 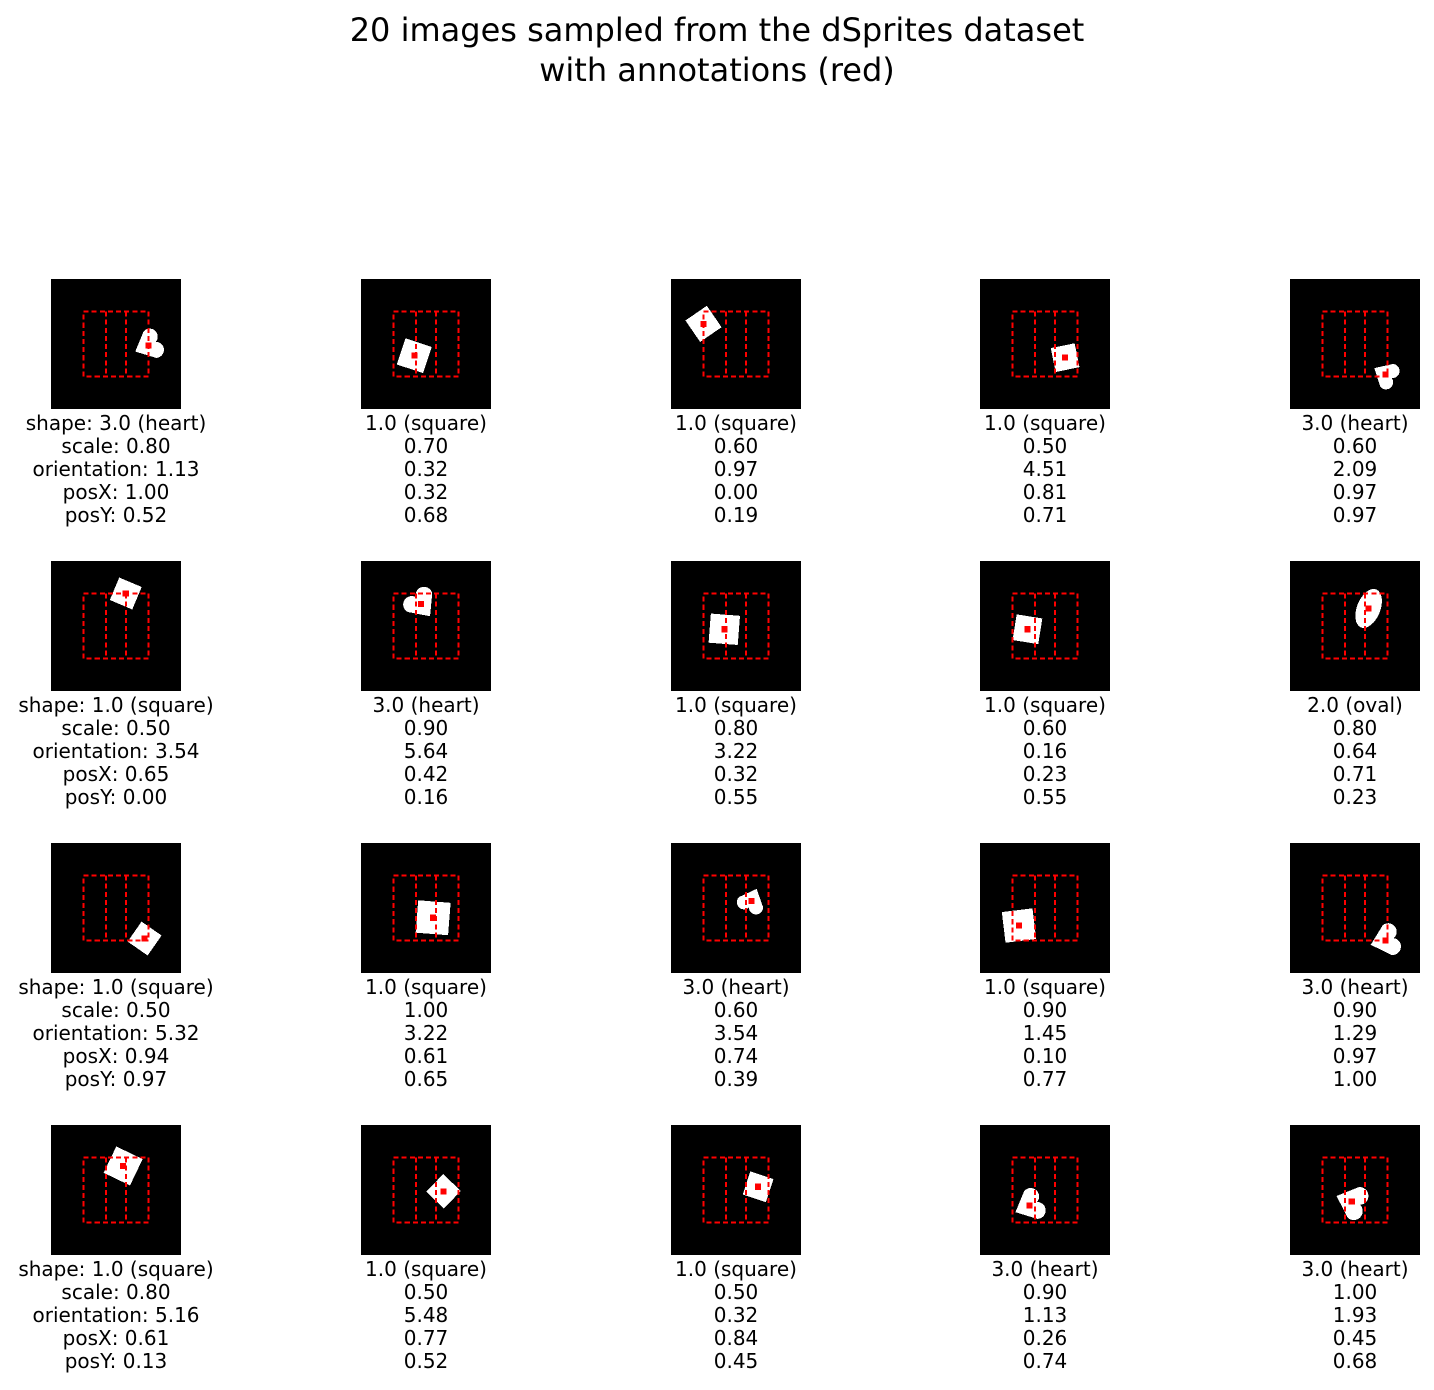 I want to click on posX-label: 0.32, so click(x=426, y=492).